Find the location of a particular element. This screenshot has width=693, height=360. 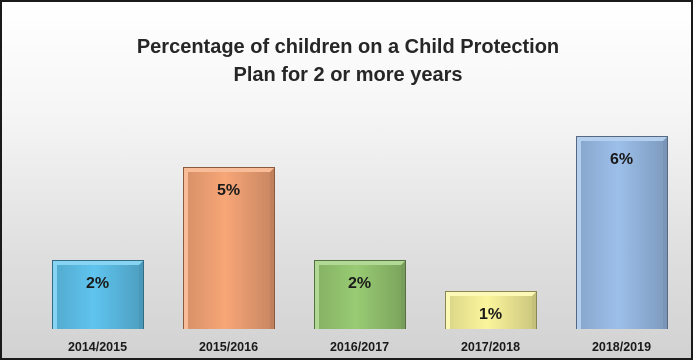

data-label: 6% is located at coordinates (621, 159).